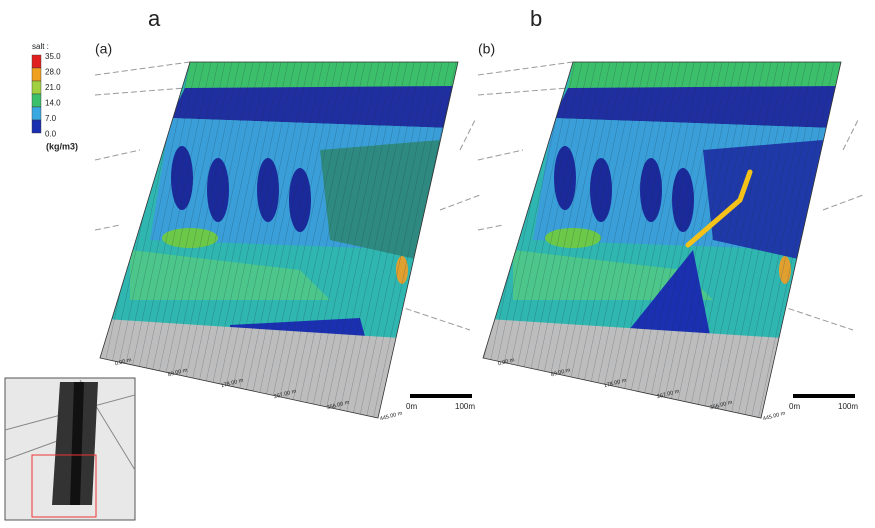 The height and width of the screenshot is (528, 875). Describe the element at coordinates (53, 72) in the screenshot. I see `legend-tick: 28.0` at that location.